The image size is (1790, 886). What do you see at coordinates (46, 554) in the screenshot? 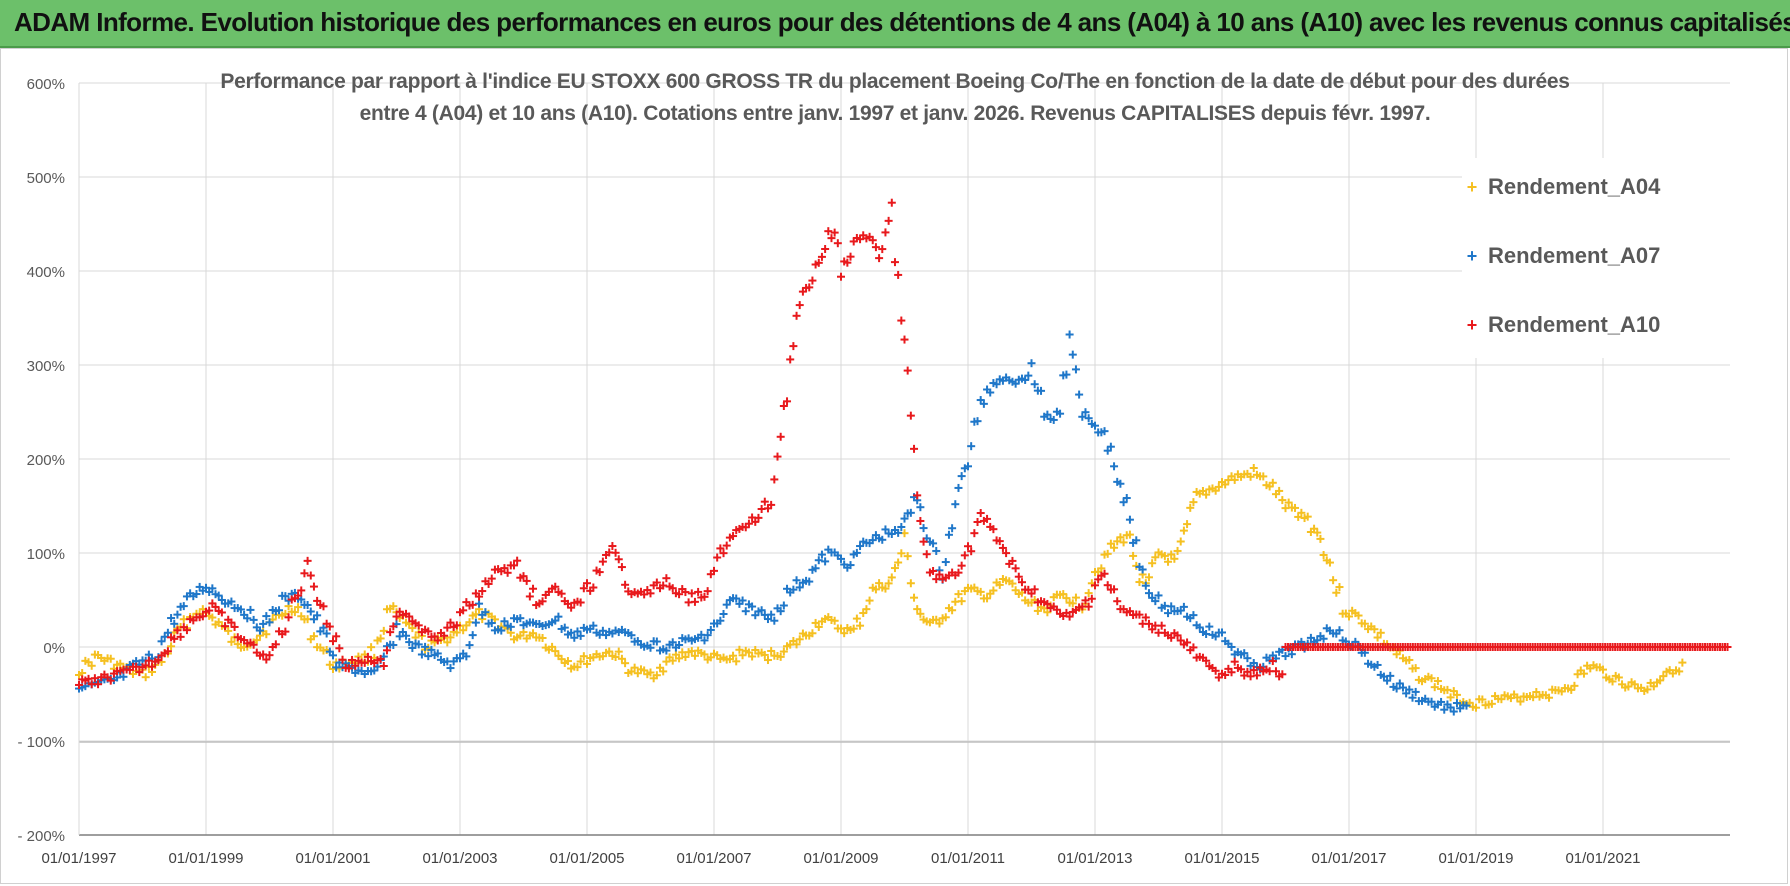
I see `y-tick-label: 100%` at bounding box center [46, 554].